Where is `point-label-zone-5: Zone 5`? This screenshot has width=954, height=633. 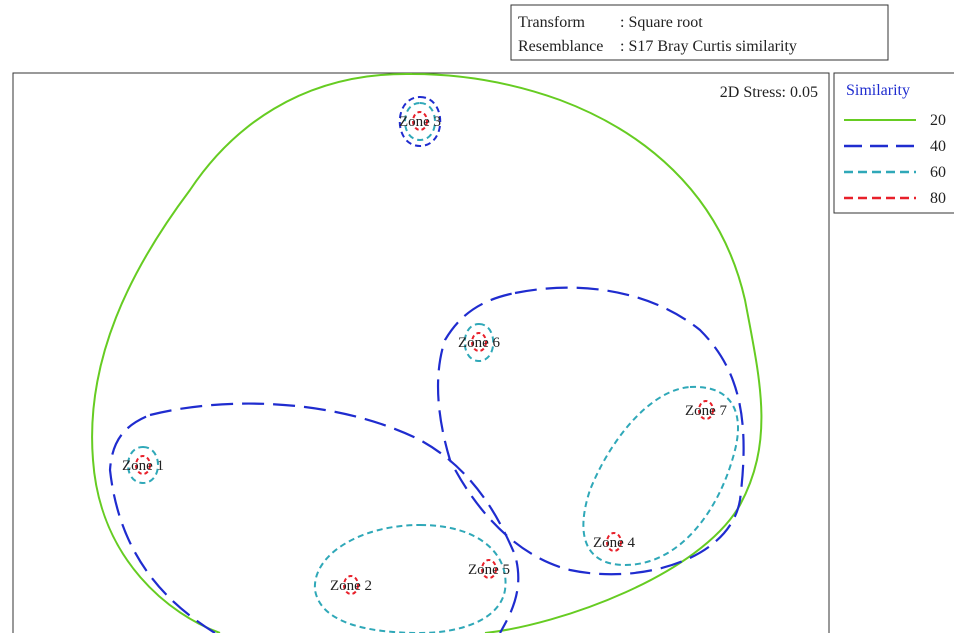 point-label-zone-5: Zone 5 is located at coordinates (489, 570).